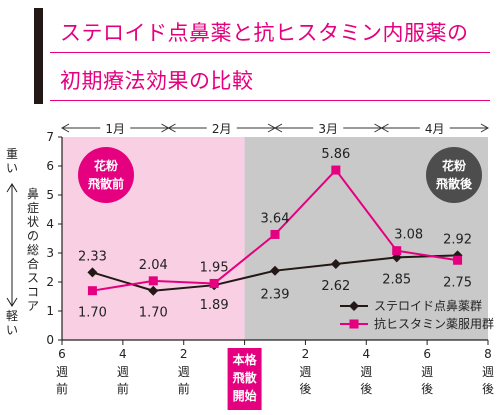 This screenshot has height=415, width=500. I want to click on month-label-2: 3月, so click(328, 129).